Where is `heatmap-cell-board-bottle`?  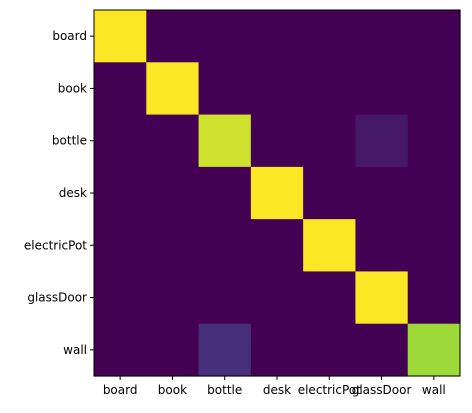
heatmap-cell-board-bottle is located at coordinates (225, 36).